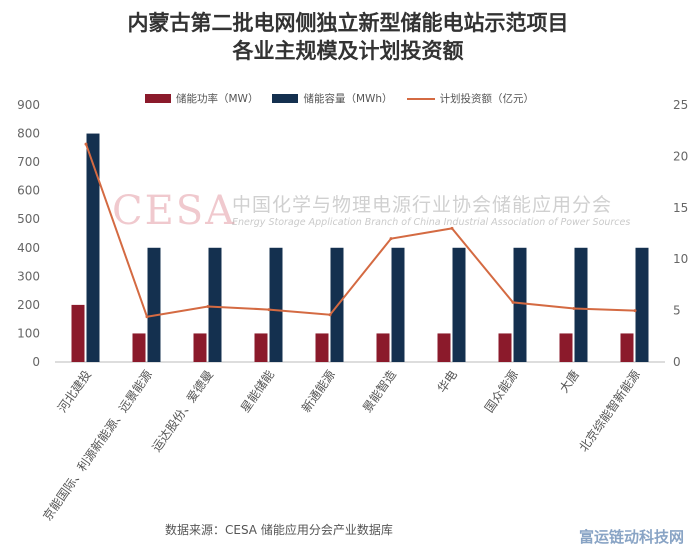 The height and width of the screenshot is (555, 696). What do you see at coordinates (28, 191) in the screenshot?
I see `y-left-tick-label: 600` at bounding box center [28, 191].